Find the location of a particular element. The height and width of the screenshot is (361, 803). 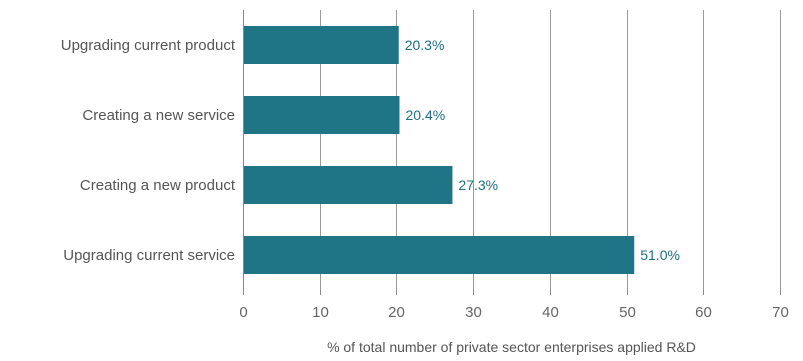

x-tick-label: 0 is located at coordinates (243, 312).